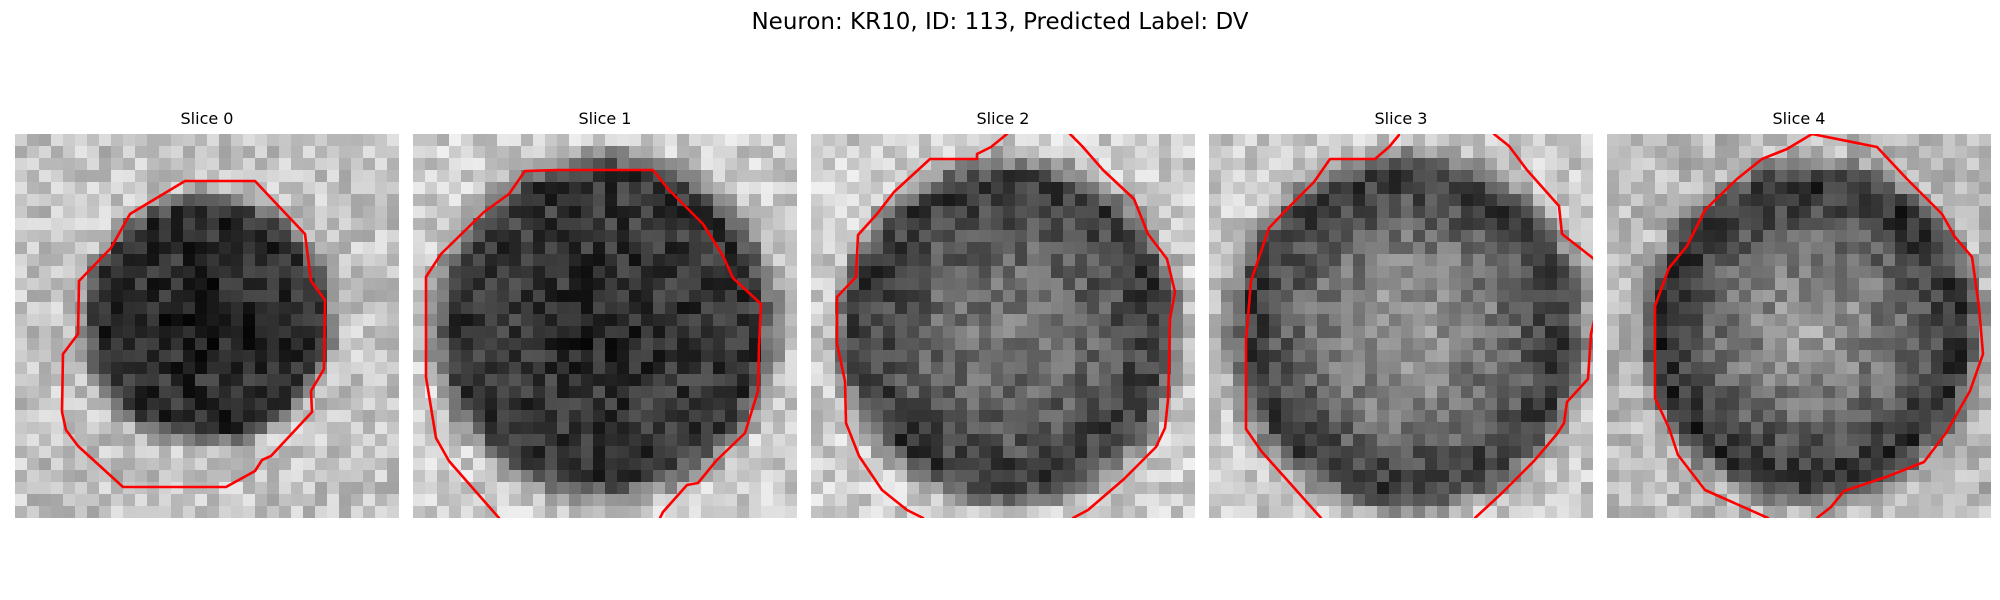  What do you see at coordinates (605, 118) in the screenshot?
I see `slice-title: Slice 1` at bounding box center [605, 118].